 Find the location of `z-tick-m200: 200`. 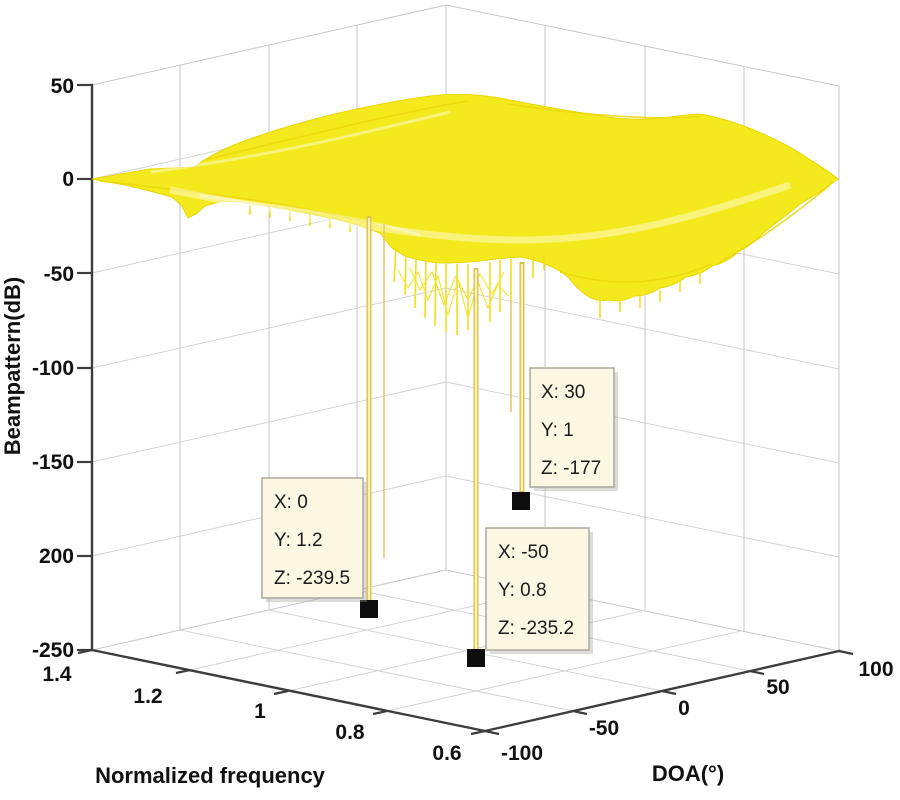

z-tick-m200: 200 is located at coordinates (56, 556).